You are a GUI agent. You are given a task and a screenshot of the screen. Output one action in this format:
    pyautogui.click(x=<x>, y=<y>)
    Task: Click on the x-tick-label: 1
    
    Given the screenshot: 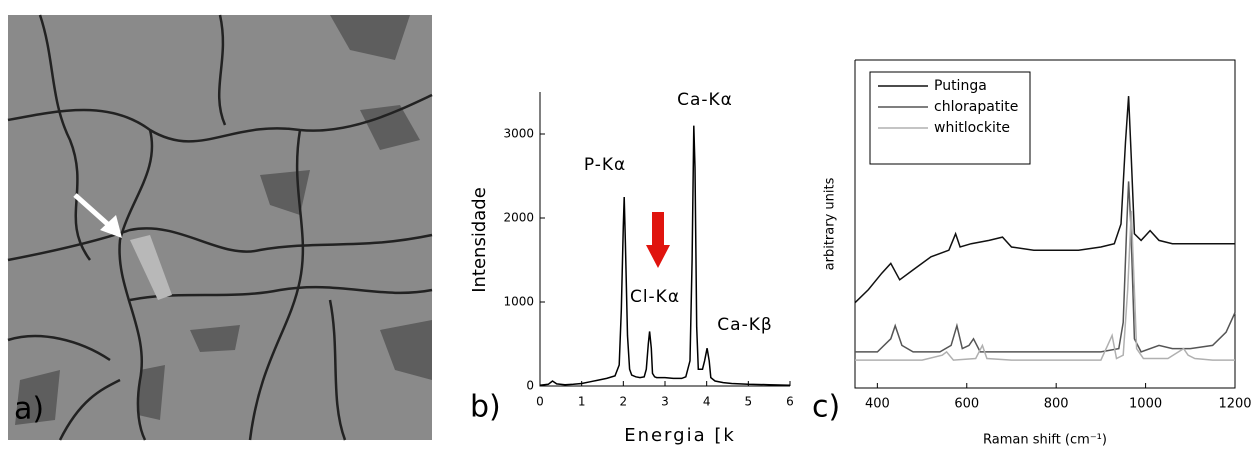 What is the action you would take?
    pyautogui.click(x=582, y=402)
    